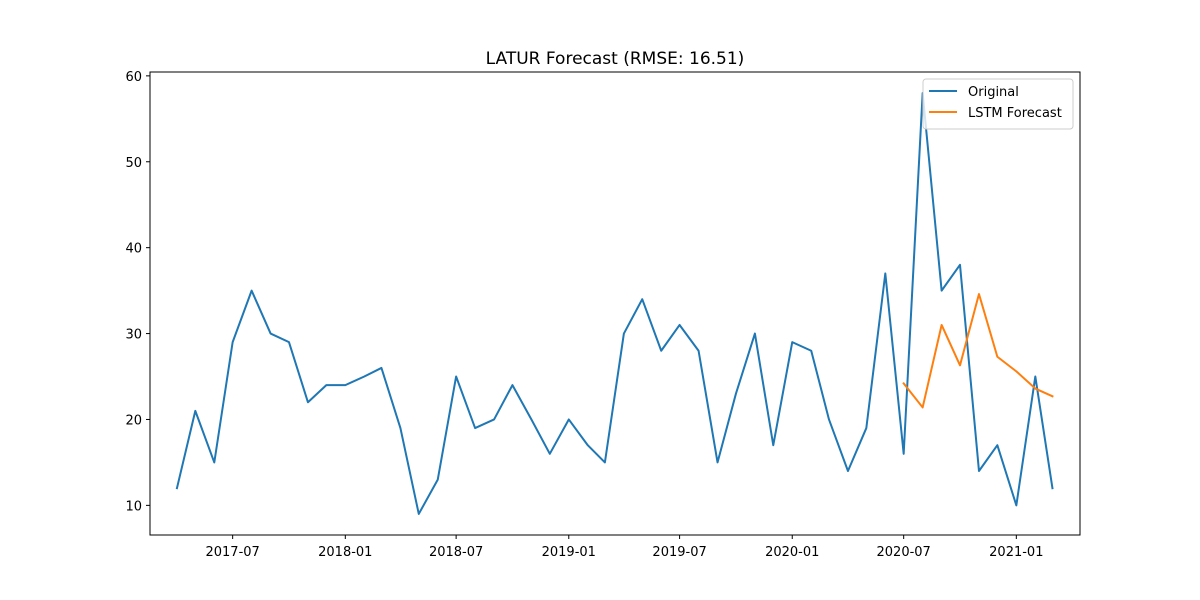  Describe the element at coordinates (133, 249) in the screenshot. I see `y-tick-label: 40` at that location.